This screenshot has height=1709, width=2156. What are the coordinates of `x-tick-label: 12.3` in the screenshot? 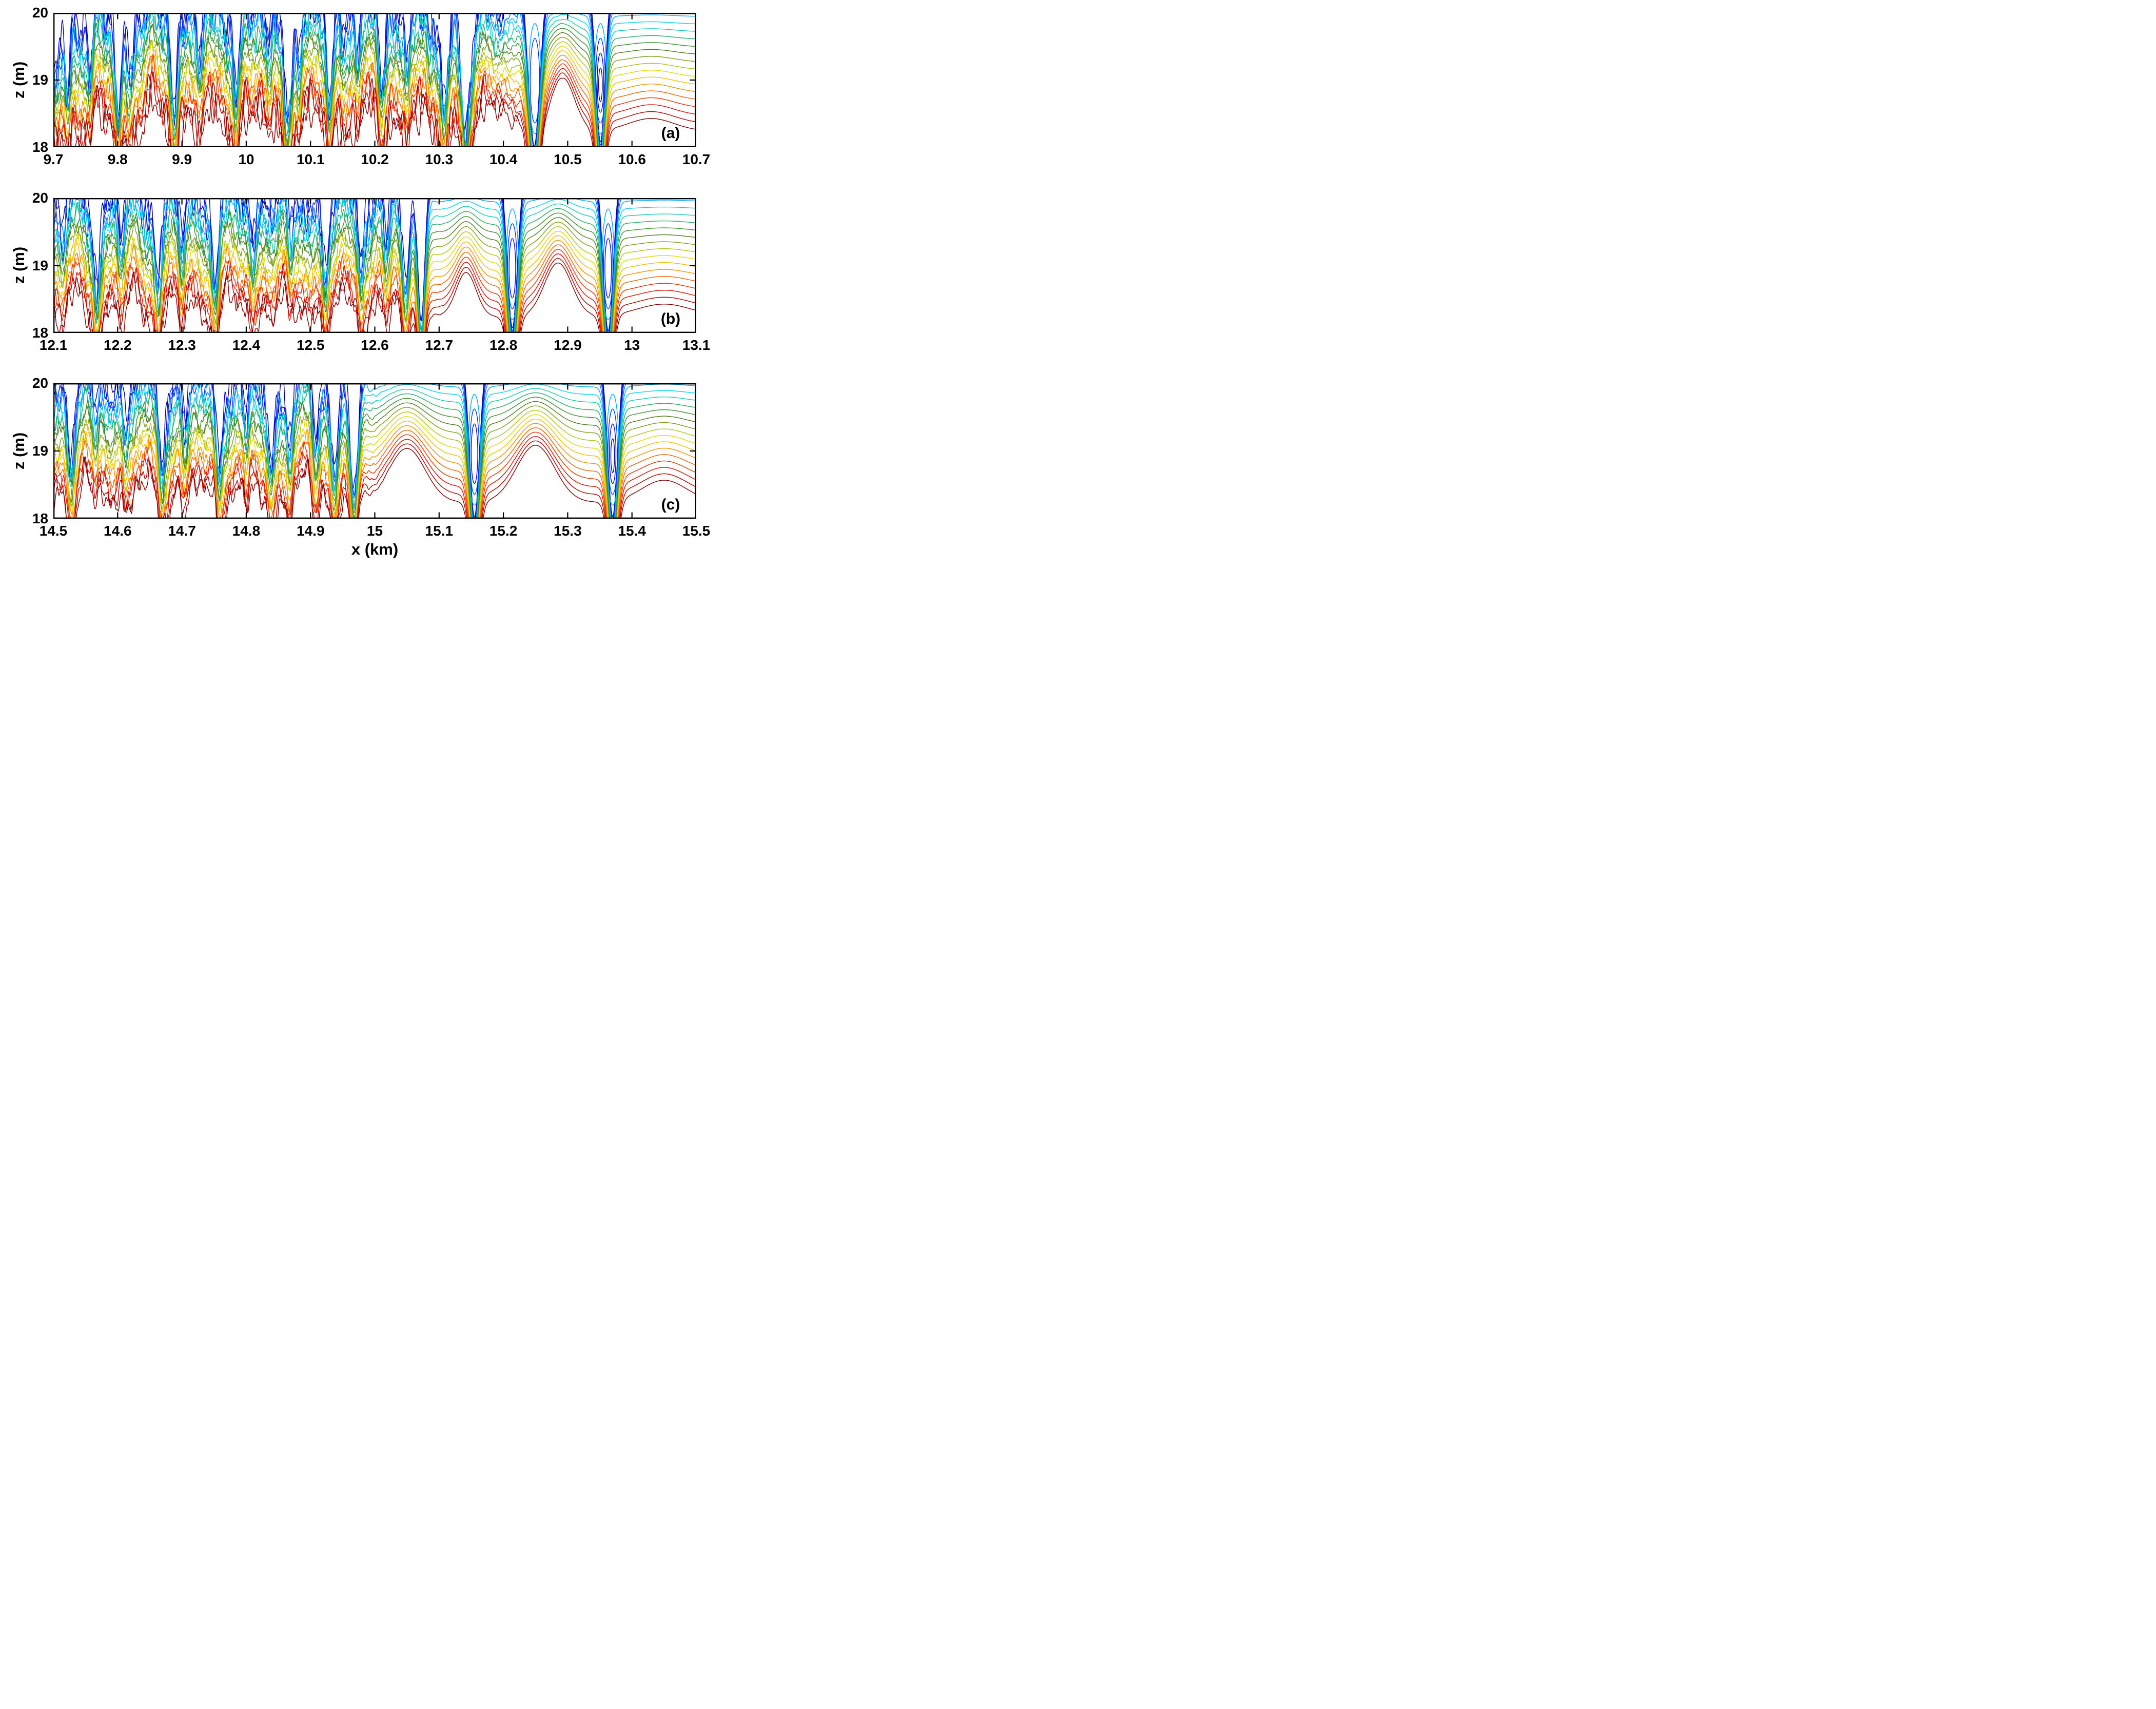 It's located at (182, 345).